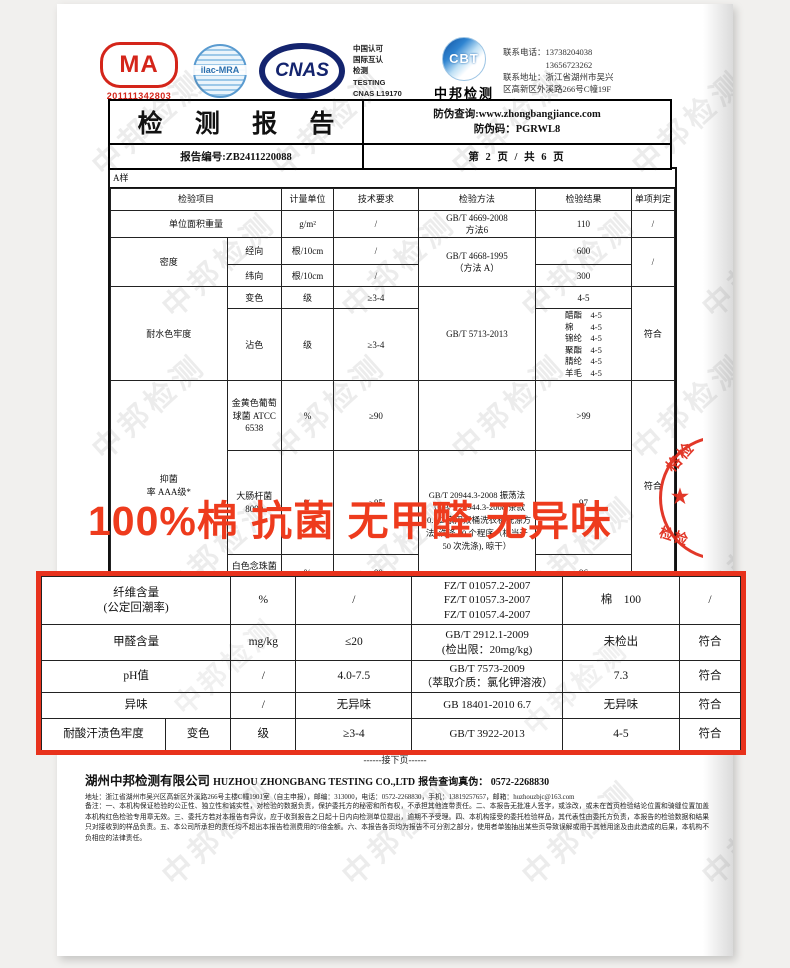 Image resolution: width=790 pixels, height=968 pixels. What do you see at coordinates (583, 276) in the screenshot?
I see `cell-density-result2: 300` at bounding box center [583, 276].